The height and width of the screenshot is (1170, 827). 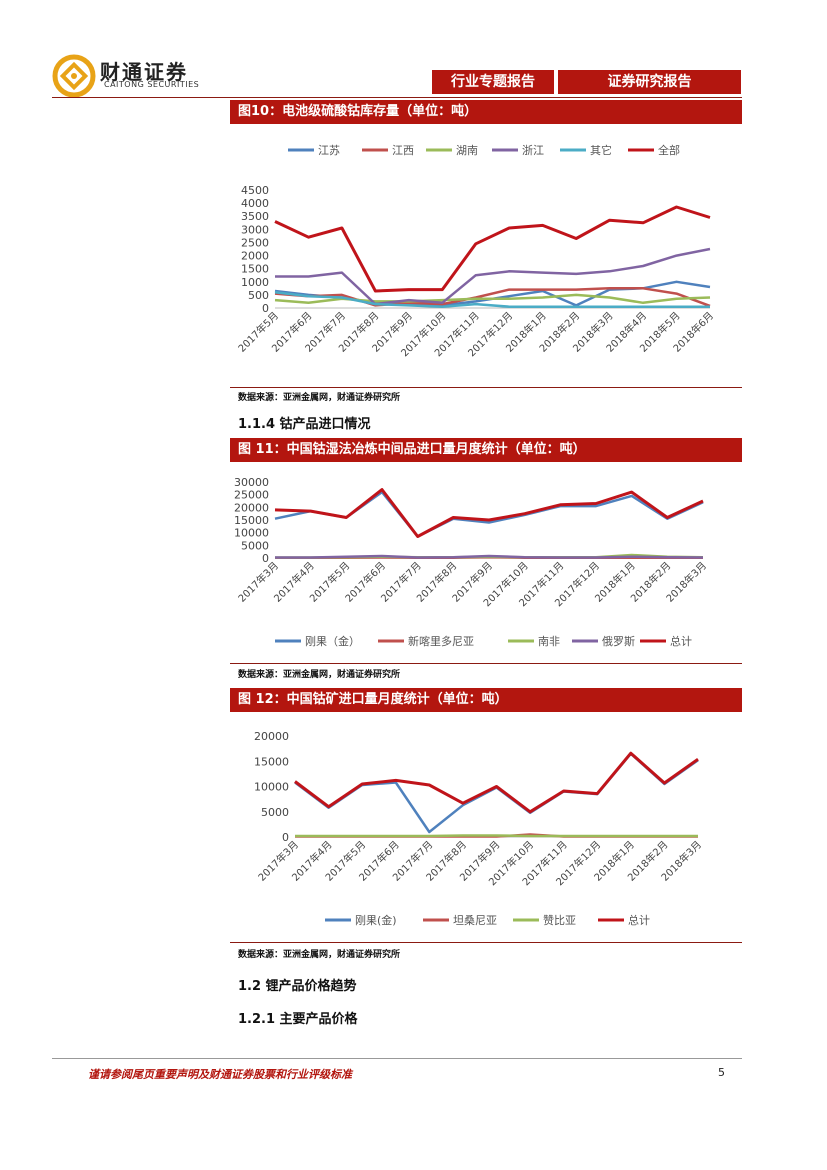 What do you see at coordinates (255, 256) in the screenshot?
I see `y-tick-label: 2000` at bounding box center [255, 256].